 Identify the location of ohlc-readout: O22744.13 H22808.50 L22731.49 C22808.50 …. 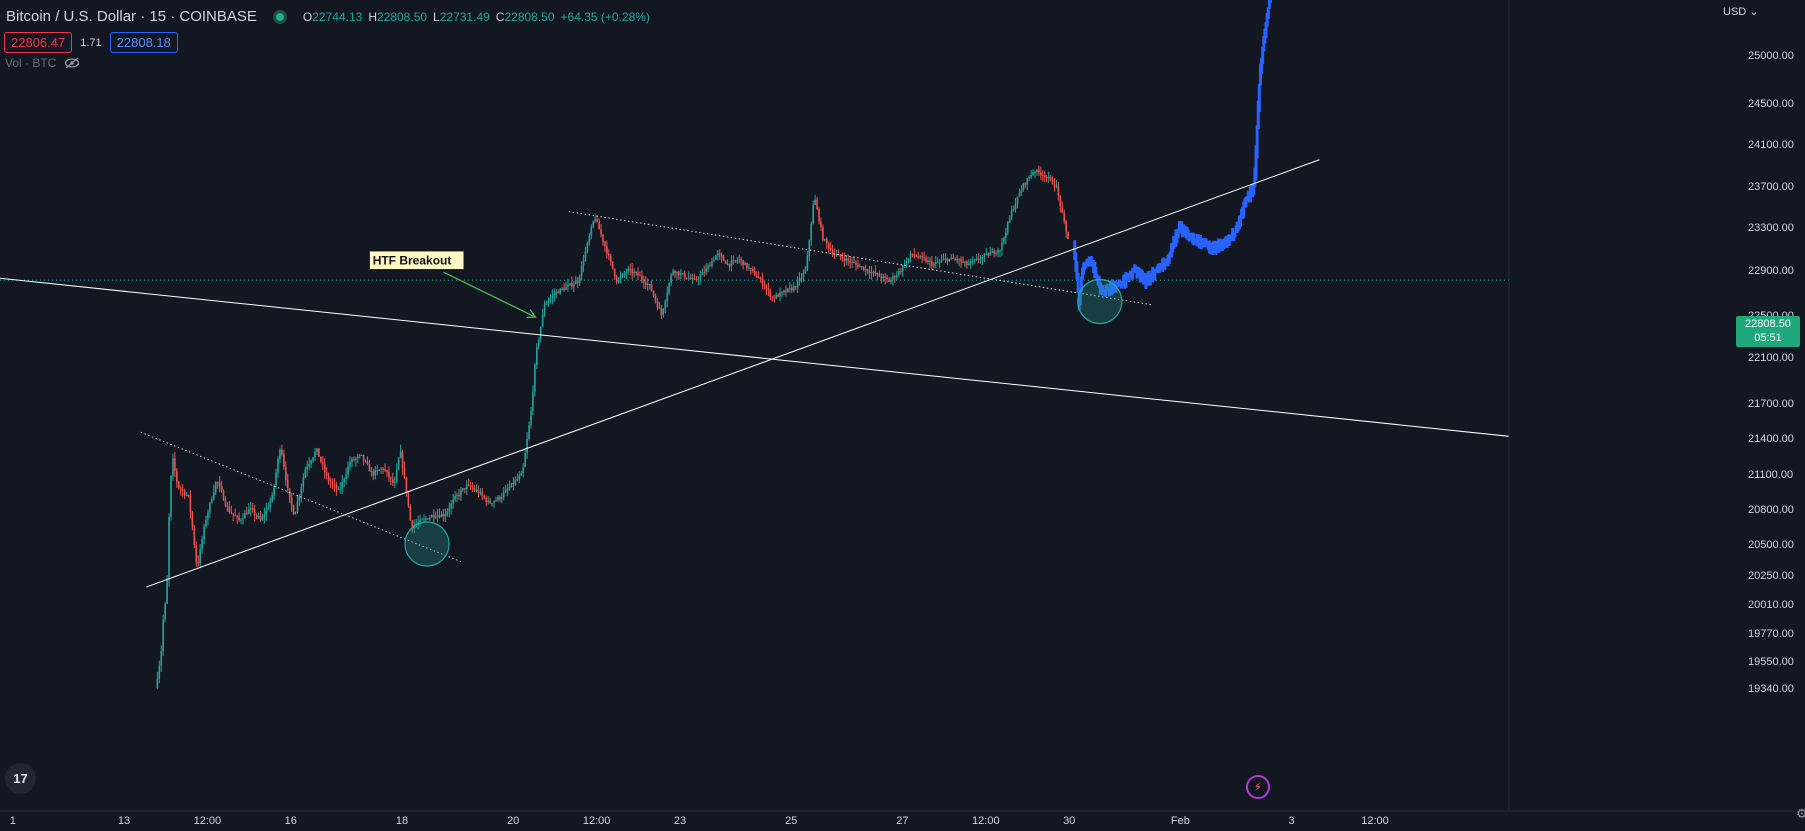
(476, 17).